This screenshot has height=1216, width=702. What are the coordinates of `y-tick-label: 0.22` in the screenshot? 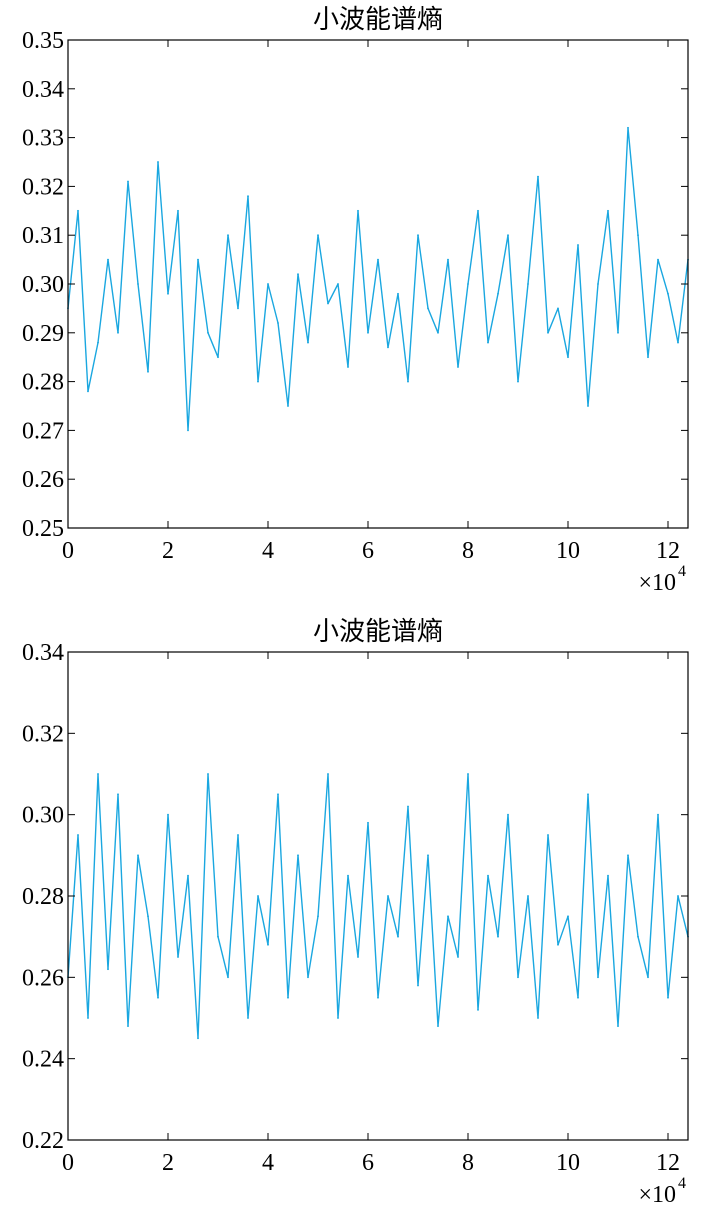 It's located at (43, 1141).